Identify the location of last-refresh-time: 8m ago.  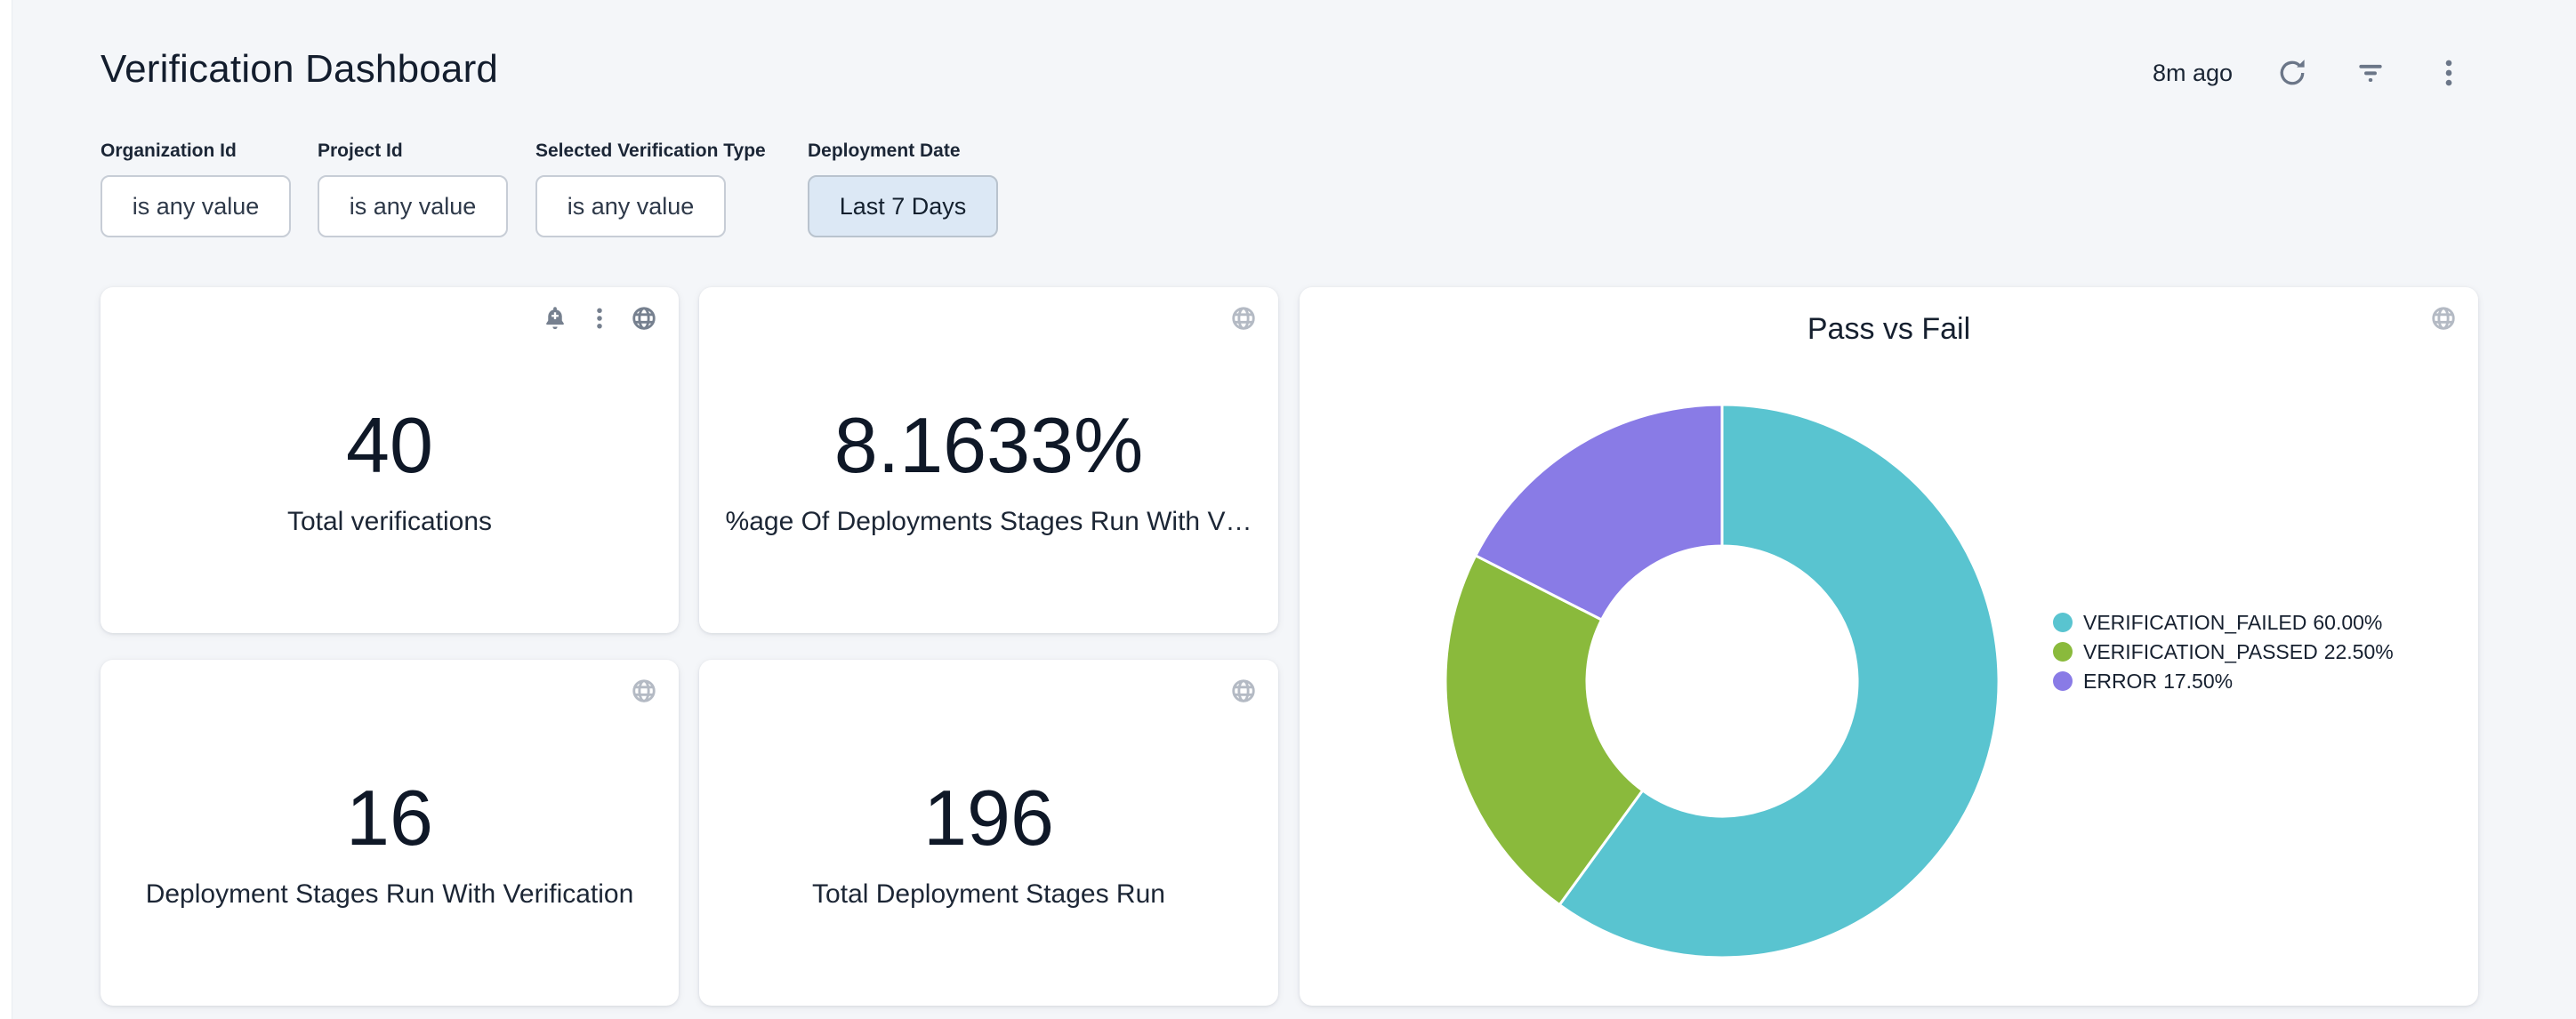
(2192, 72).